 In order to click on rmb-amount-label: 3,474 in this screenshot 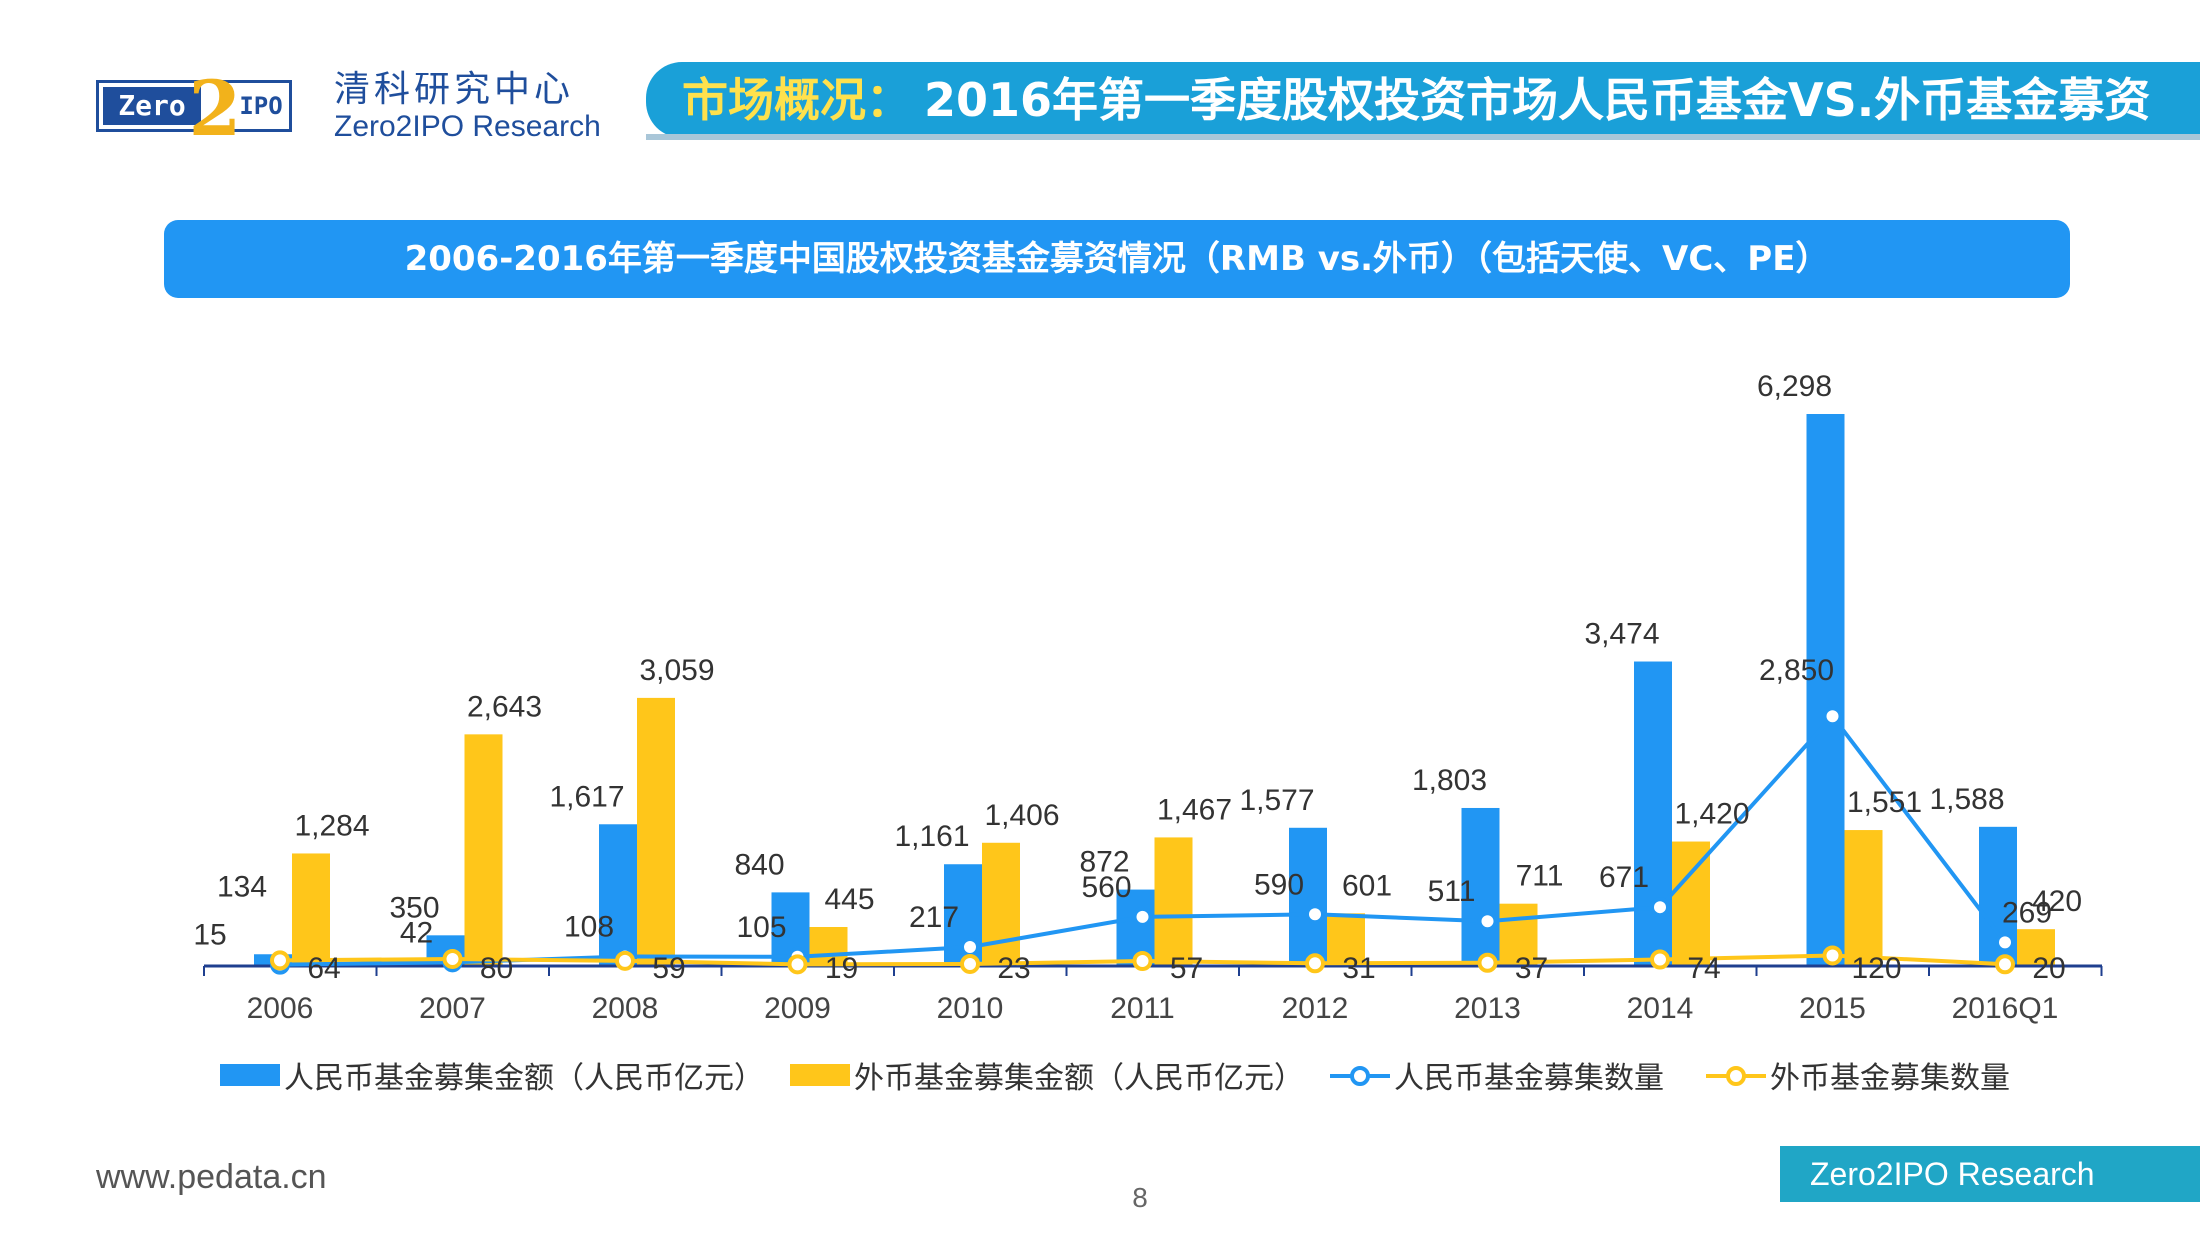, I will do `click(1621, 634)`.